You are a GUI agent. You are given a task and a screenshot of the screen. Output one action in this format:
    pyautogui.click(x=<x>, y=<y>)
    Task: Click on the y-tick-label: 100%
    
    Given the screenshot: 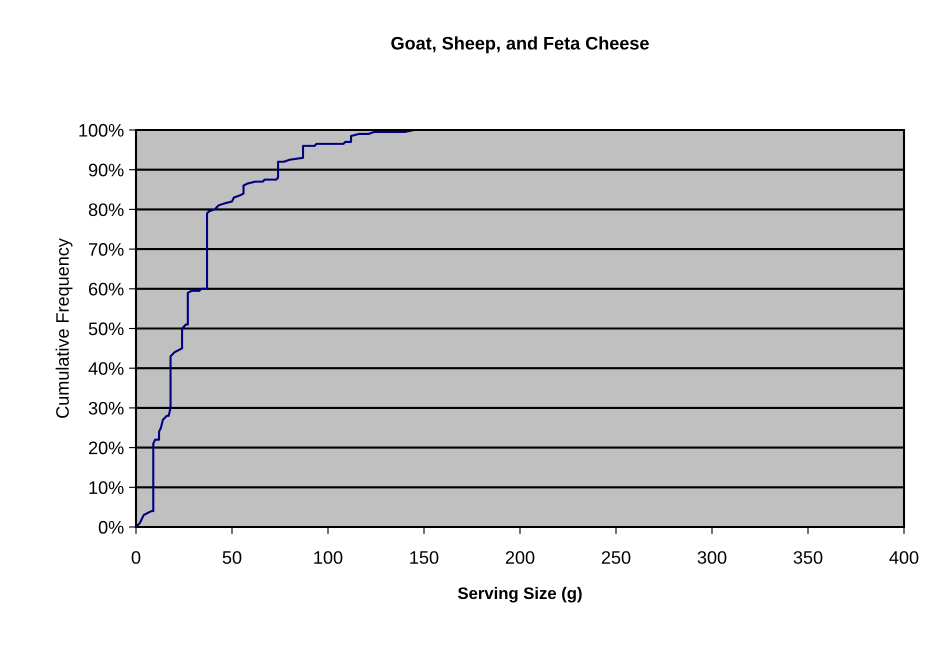 What is the action you would take?
    pyautogui.click(x=101, y=130)
    